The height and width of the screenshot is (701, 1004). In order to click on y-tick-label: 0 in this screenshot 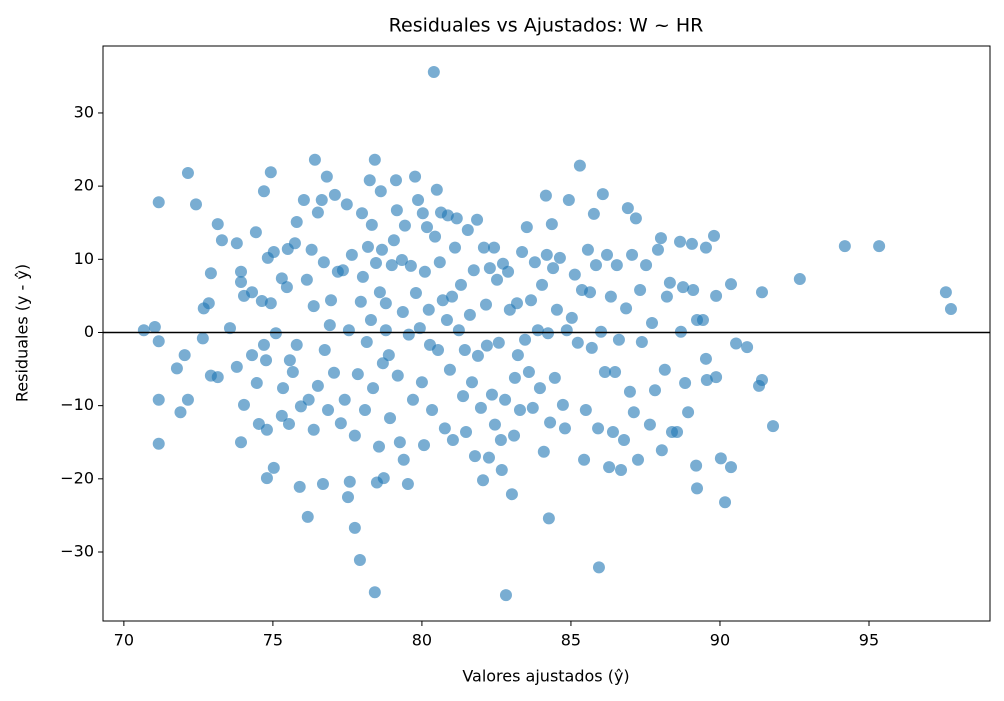, I will do `click(89, 331)`.